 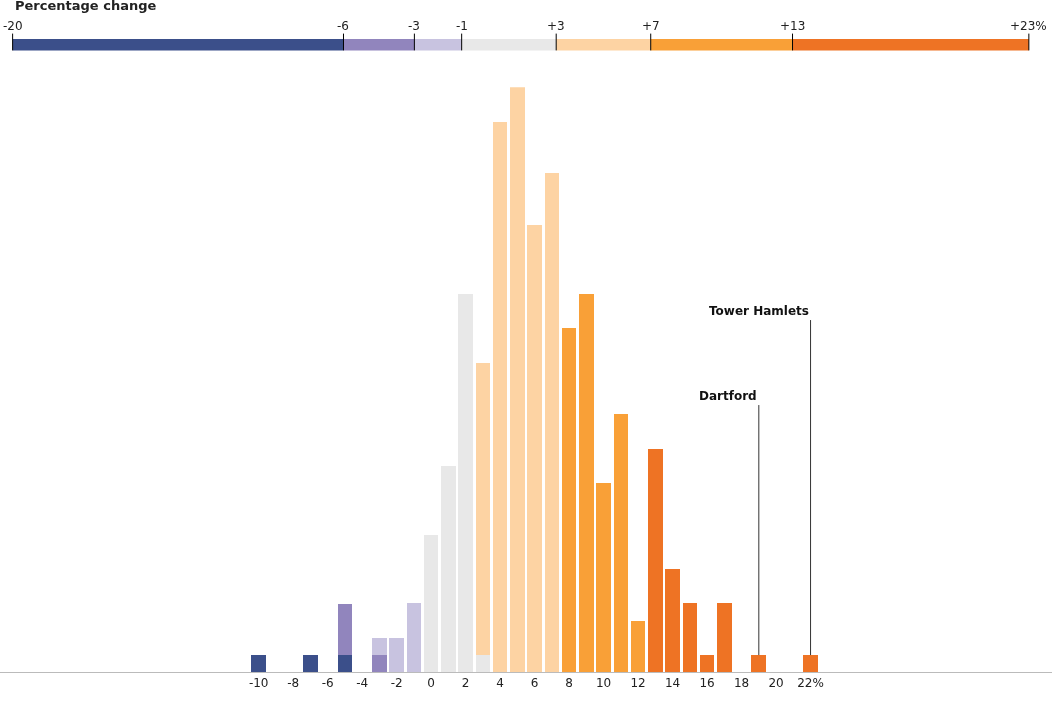 I want to click on x-tick-label: 12, so click(x=638, y=683).